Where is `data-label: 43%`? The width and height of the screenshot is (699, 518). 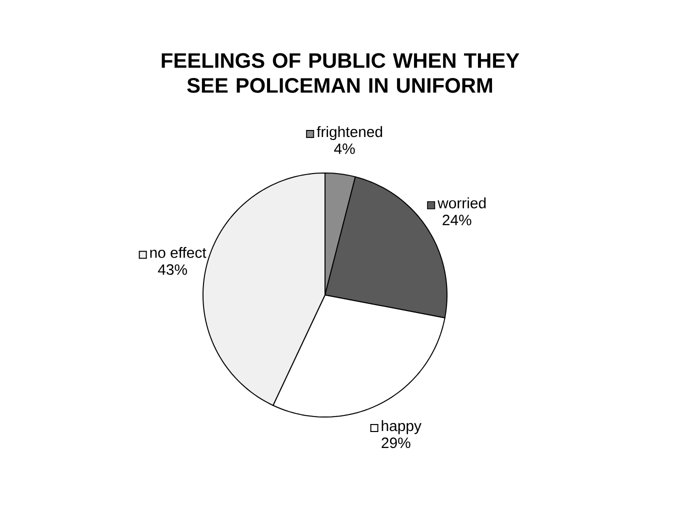
data-label: 43% is located at coordinates (173, 269).